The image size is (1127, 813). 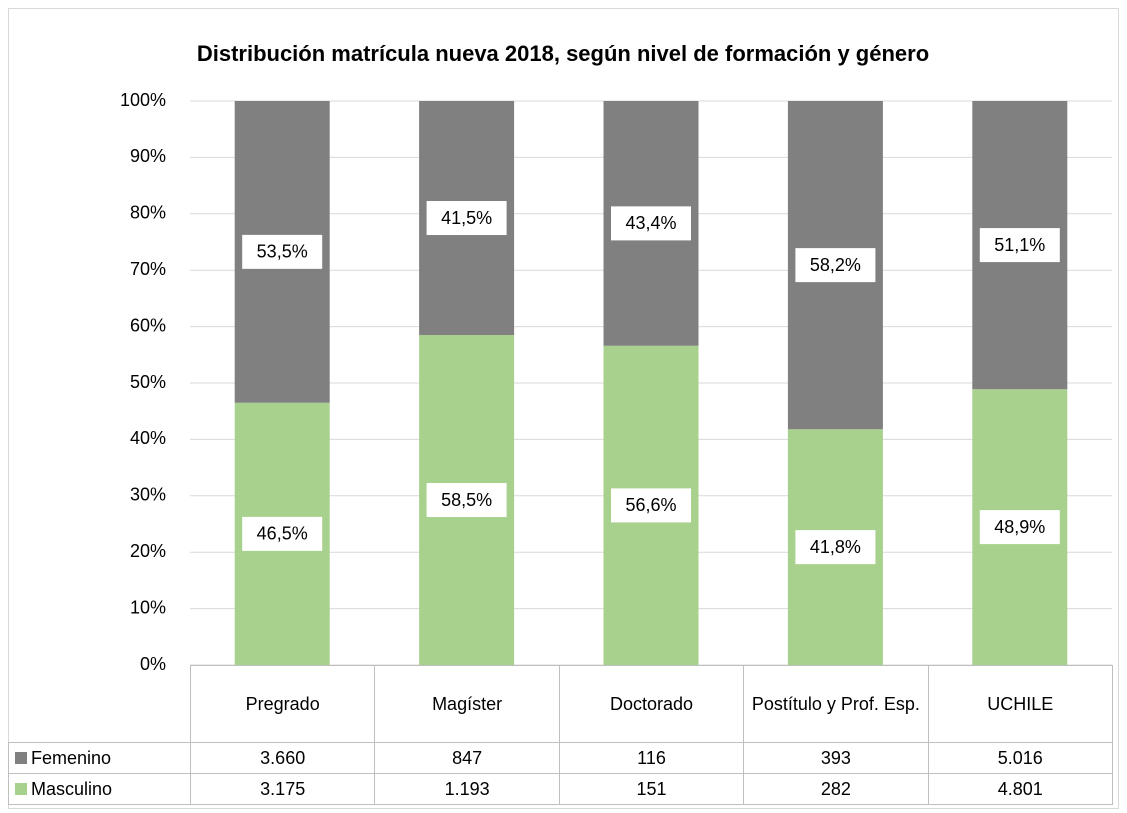 I want to click on table-row-header: Masculino, so click(x=99, y=789).